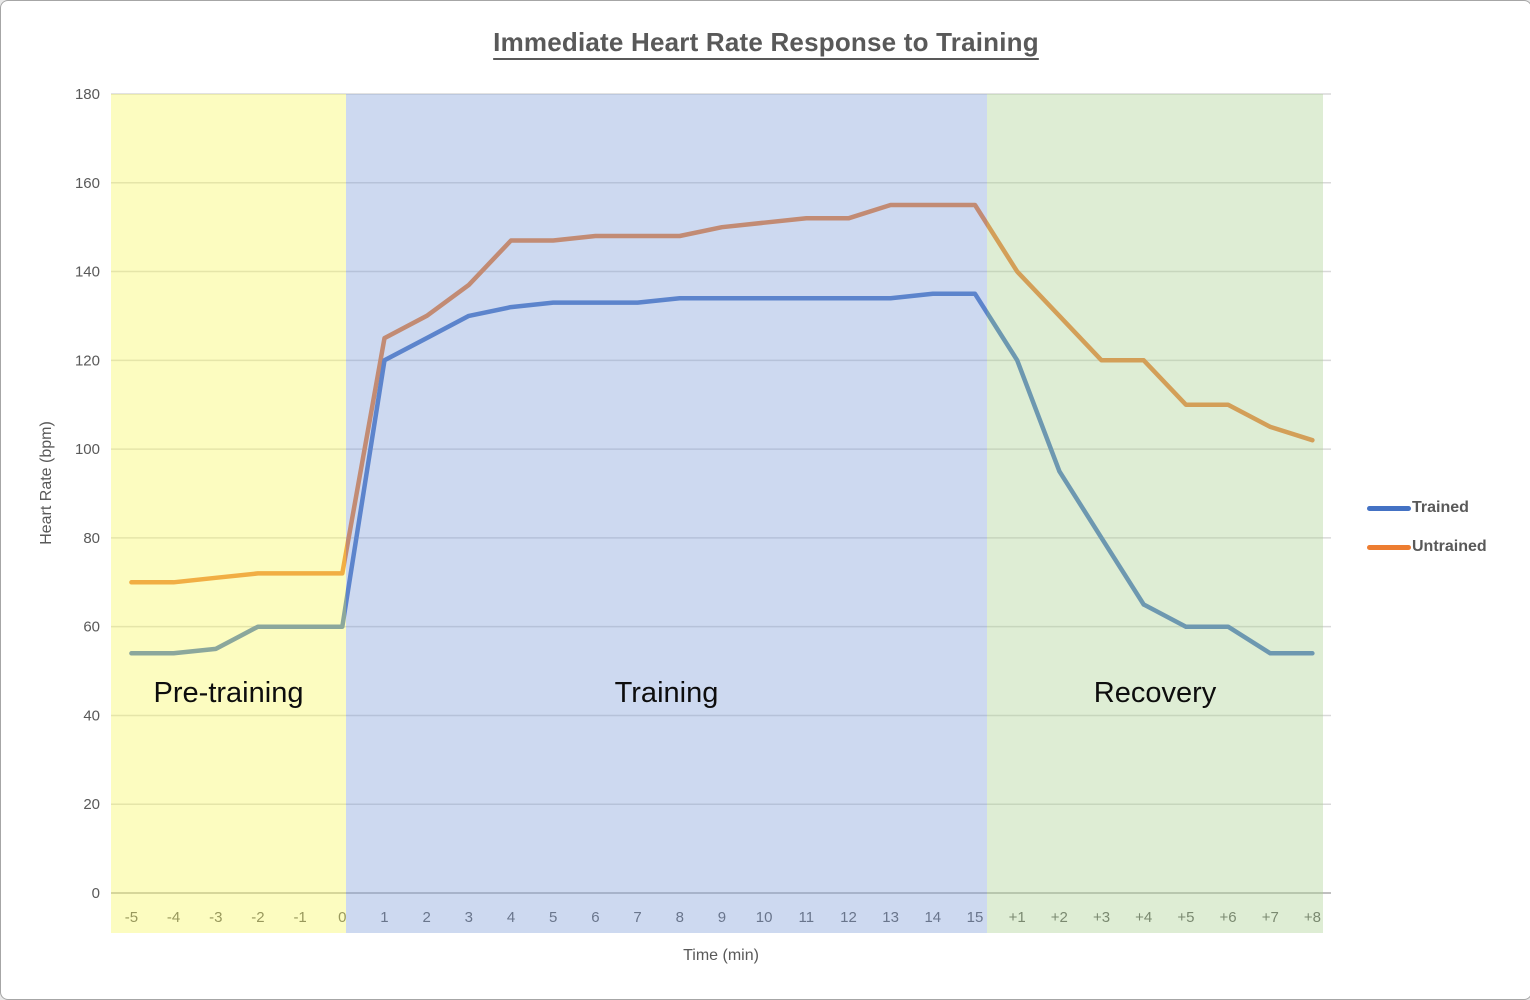 The image size is (1530, 1000). Describe the element at coordinates (848, 917) in the screenshot. I see `x-tick-label: 12` at that location.